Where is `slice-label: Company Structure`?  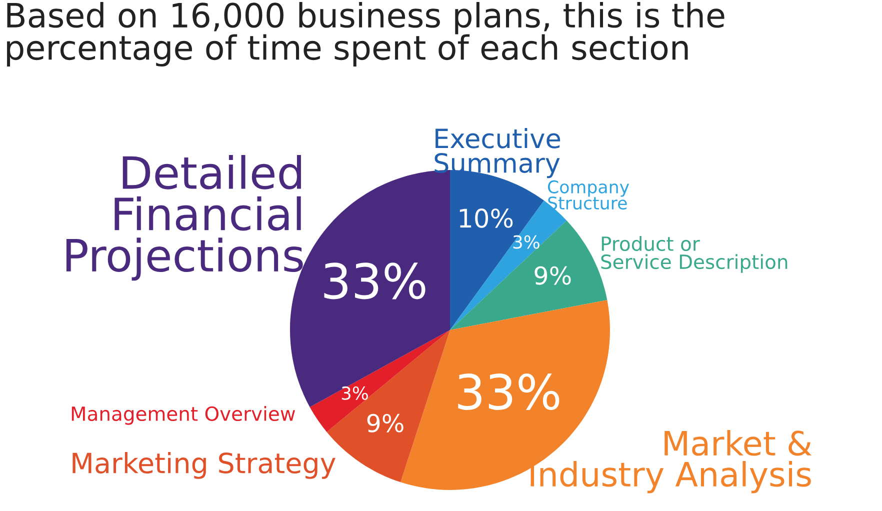
slice-label: Company Structure is located at coordinates (589, 195).